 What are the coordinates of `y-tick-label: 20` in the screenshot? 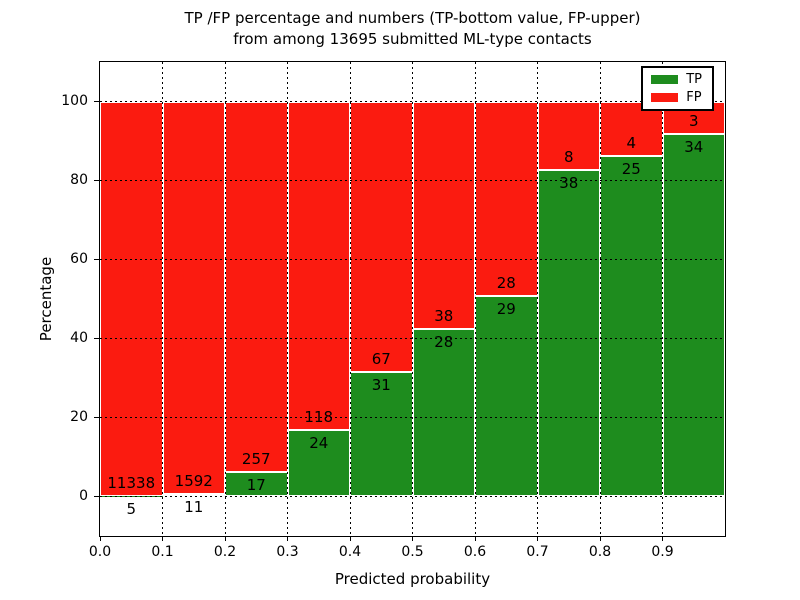 It's located at (79, 416).